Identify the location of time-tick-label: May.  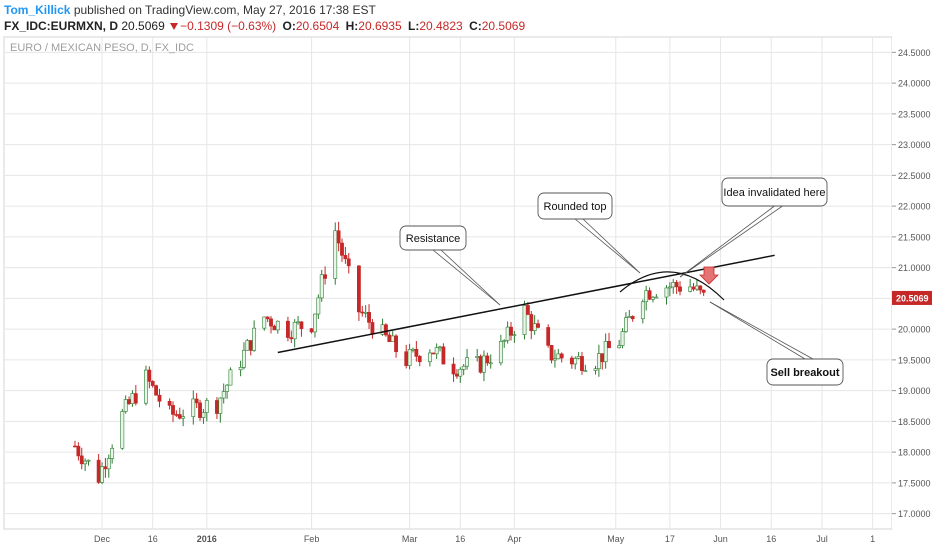
(616, 539).